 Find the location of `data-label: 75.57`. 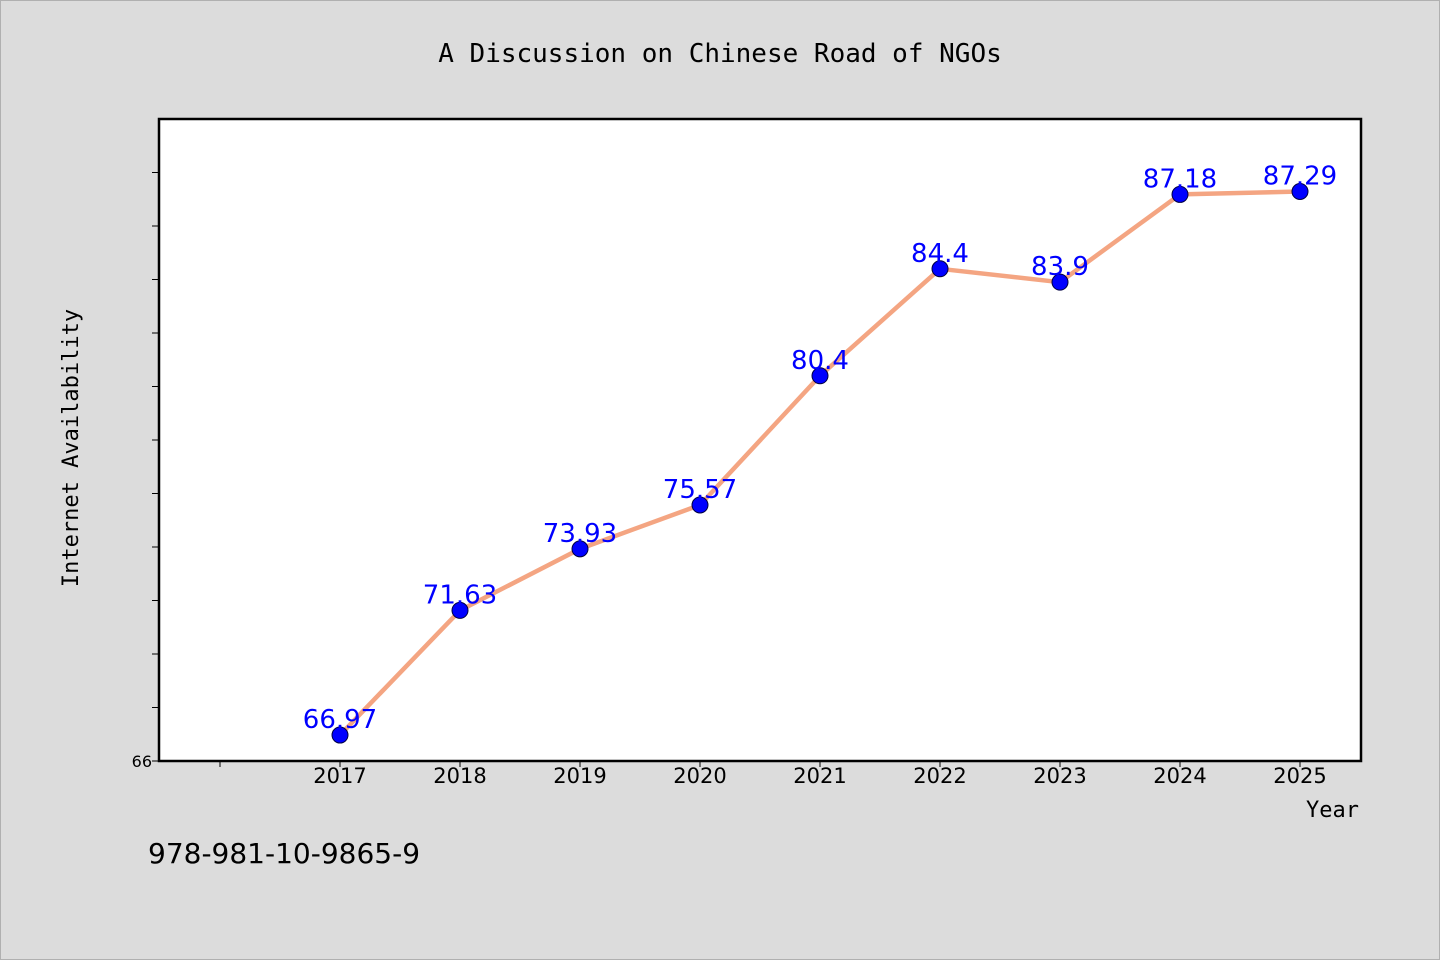

data-label: 75.57 is located at coordinates (700, 490).